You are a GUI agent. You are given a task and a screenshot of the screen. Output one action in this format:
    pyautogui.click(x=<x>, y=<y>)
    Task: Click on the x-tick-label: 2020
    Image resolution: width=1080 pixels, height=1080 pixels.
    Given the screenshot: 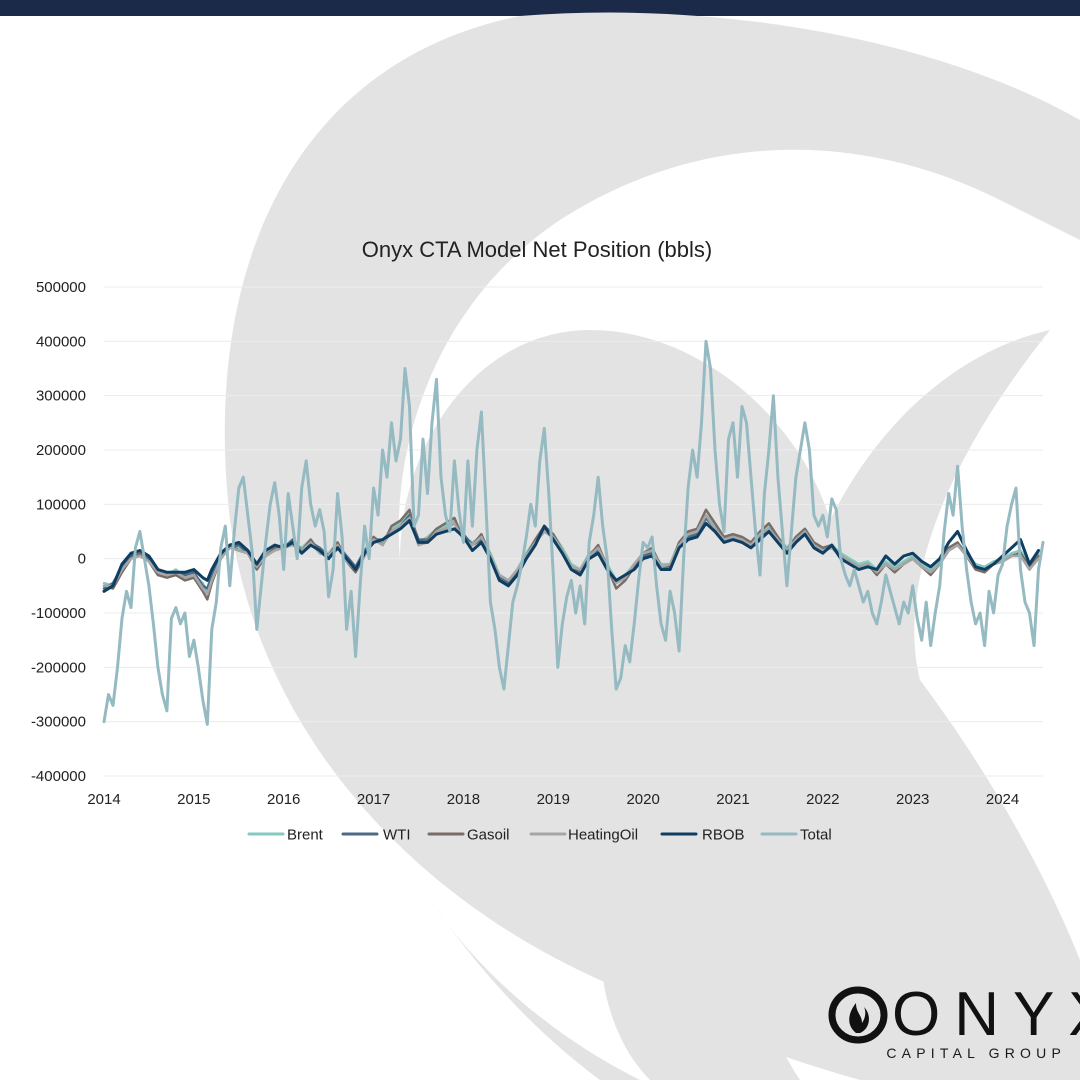 What is the action you would take?
    pyautogui.click(x=642, y=799)
    